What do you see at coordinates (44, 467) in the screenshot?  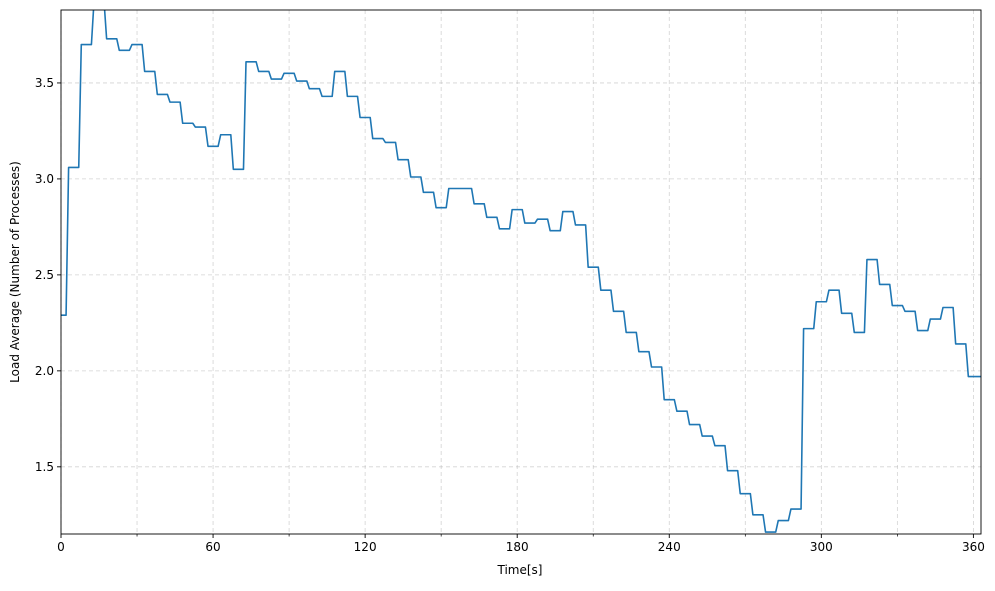 I see `y-tick-label: 1.5` at bounding box center [44, 467].